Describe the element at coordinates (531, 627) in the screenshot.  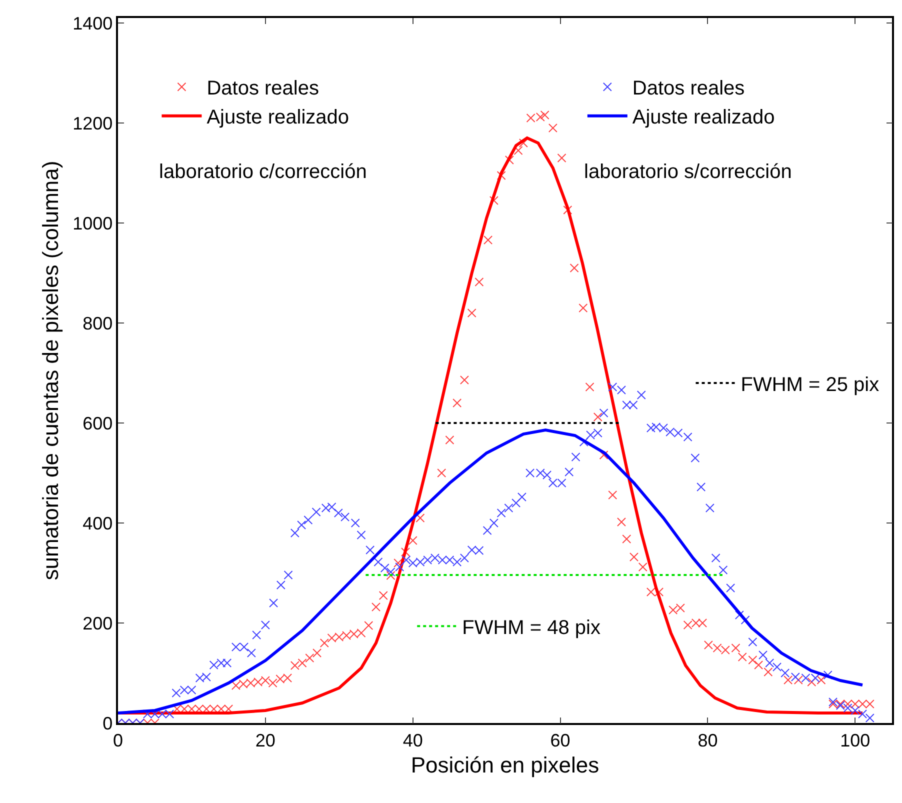
I see `legend-label: FWHM = 48 pix` at that location.